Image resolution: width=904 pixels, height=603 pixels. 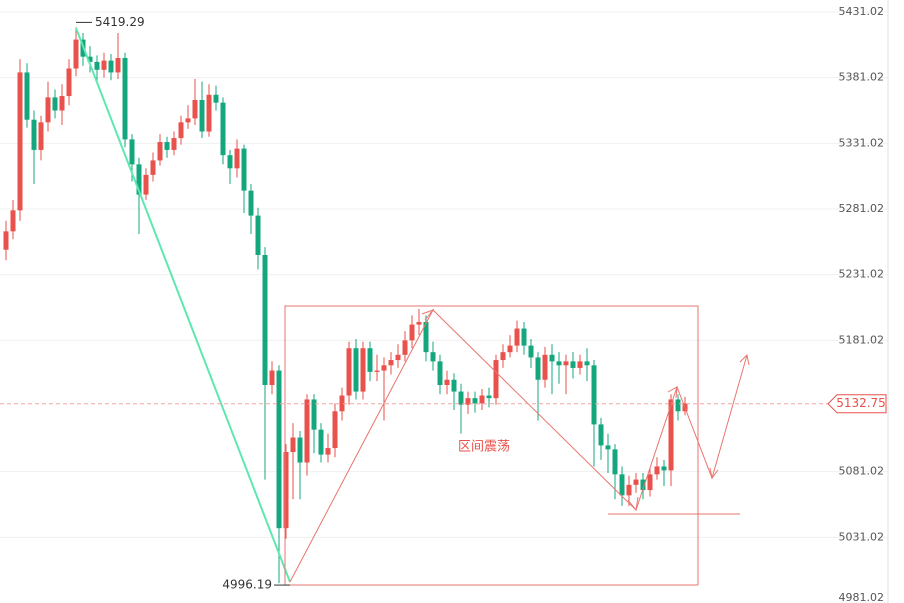 I want to click on range-annotation: 区间震荡, so click(x=484, y=447).